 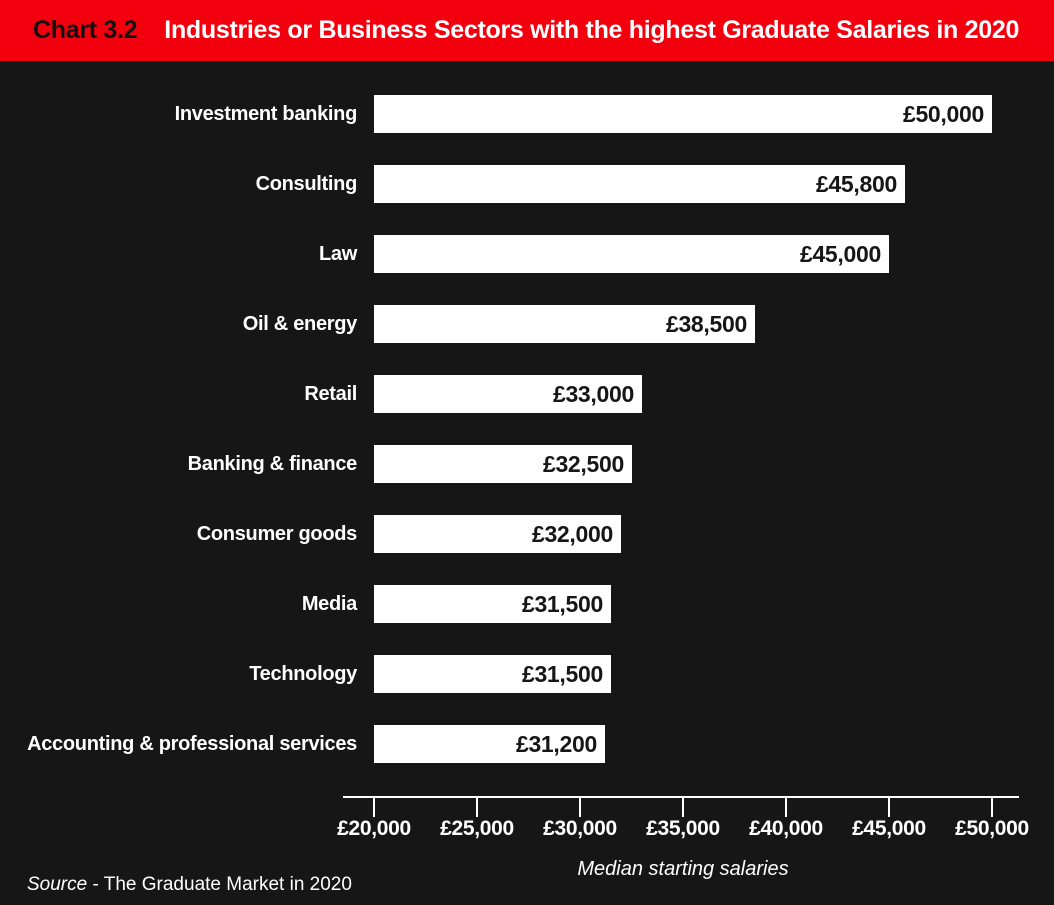 I want to click on category-label: Banking & finance, so click(x=272, y=463).